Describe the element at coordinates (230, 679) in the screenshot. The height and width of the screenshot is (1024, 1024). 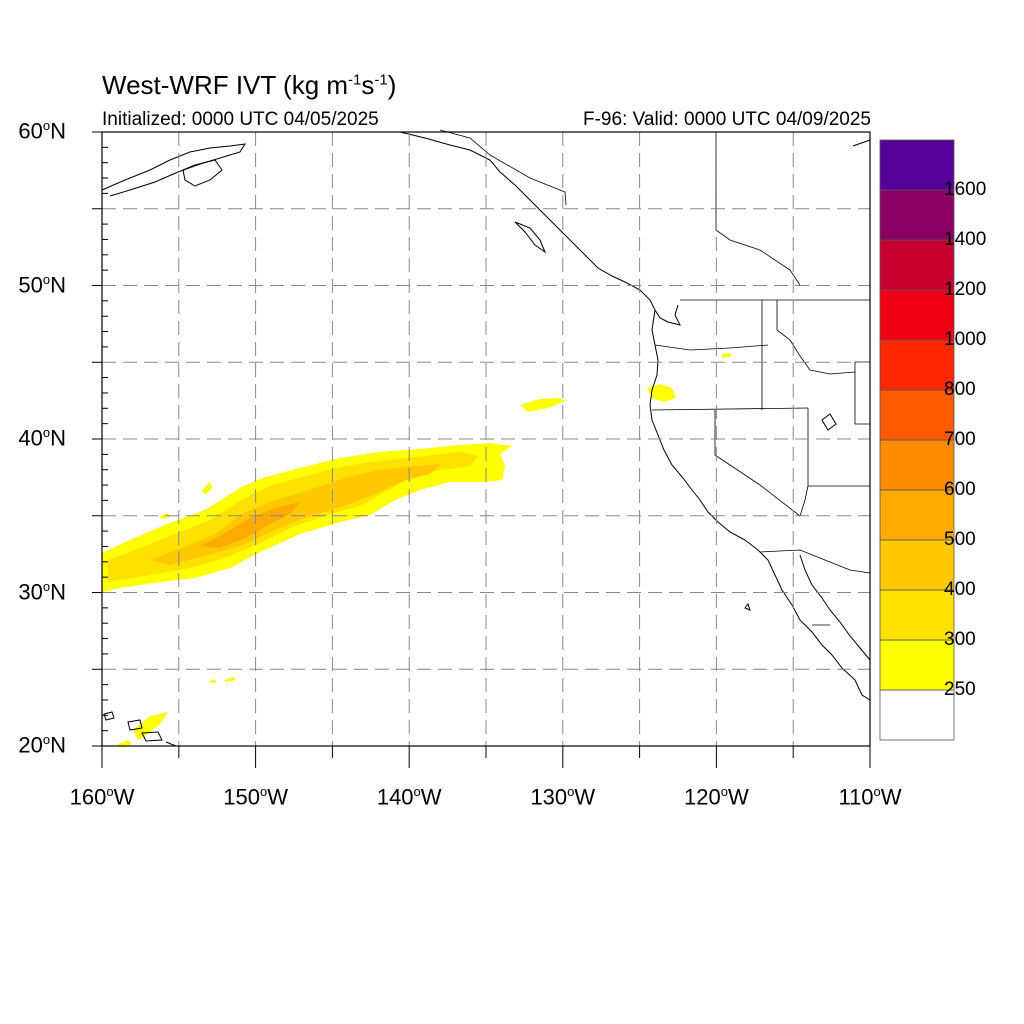
I see `ivt-patch-small2` at that location.